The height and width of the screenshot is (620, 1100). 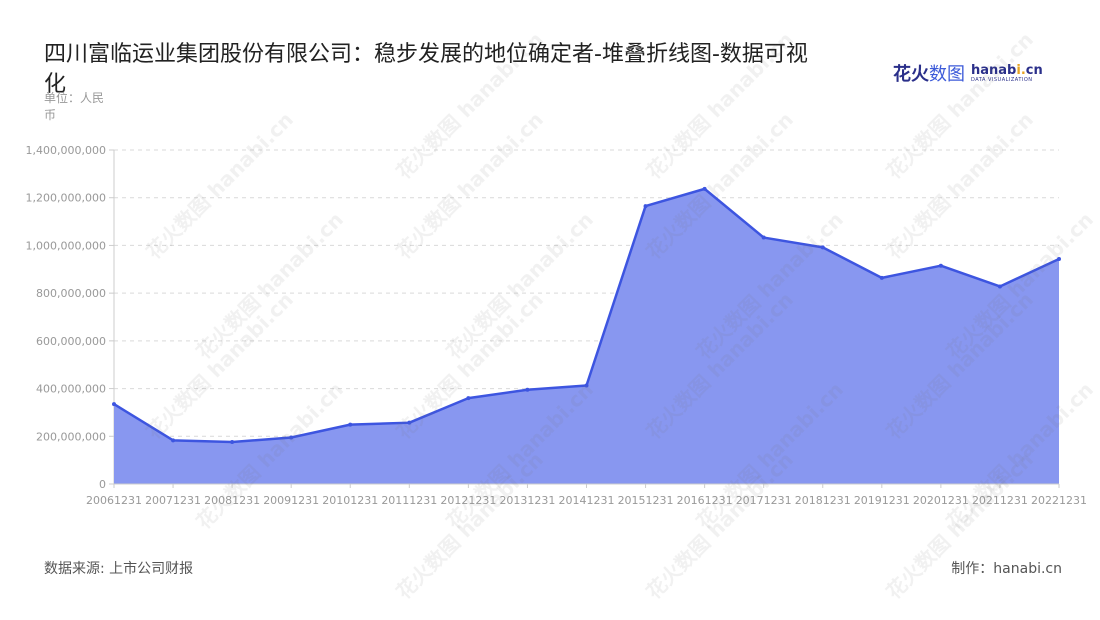 I want to click on x-tick-label: 20181231, so click(x=823, y=500).